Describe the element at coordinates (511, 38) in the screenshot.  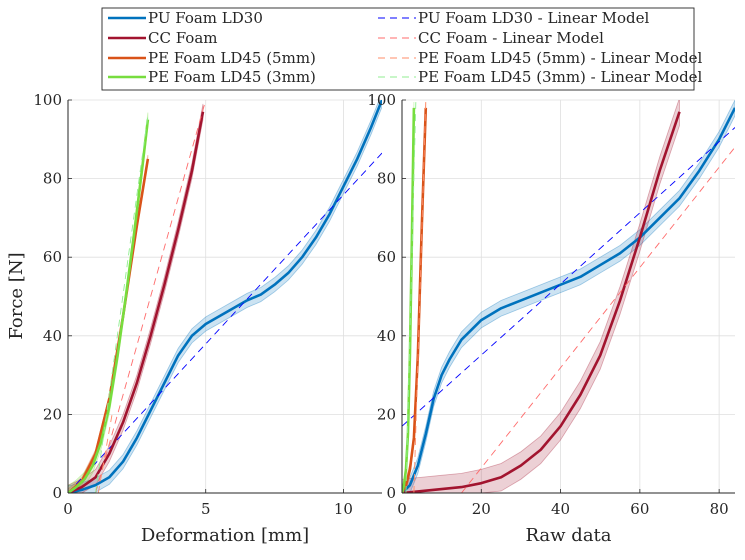
I see `legend-label-cc-foam-linear-model: CC Foam - Linear Model` at that location.